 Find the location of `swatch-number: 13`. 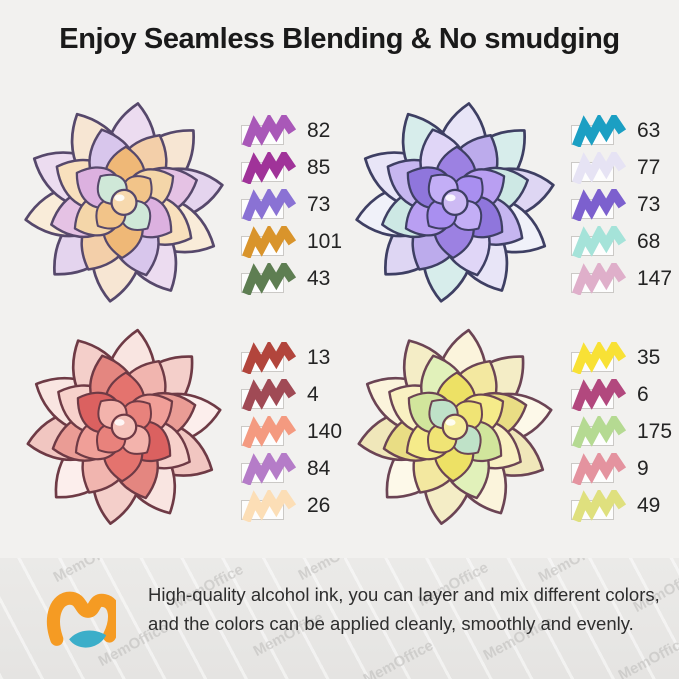

swatch-number: 13 is located at coordinates (319, 357).